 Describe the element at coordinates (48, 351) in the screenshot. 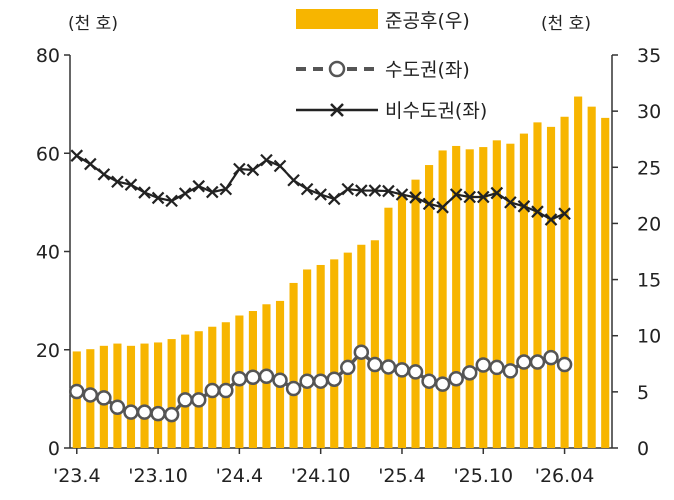

I see `y-left-tick-label: 20` at that location.